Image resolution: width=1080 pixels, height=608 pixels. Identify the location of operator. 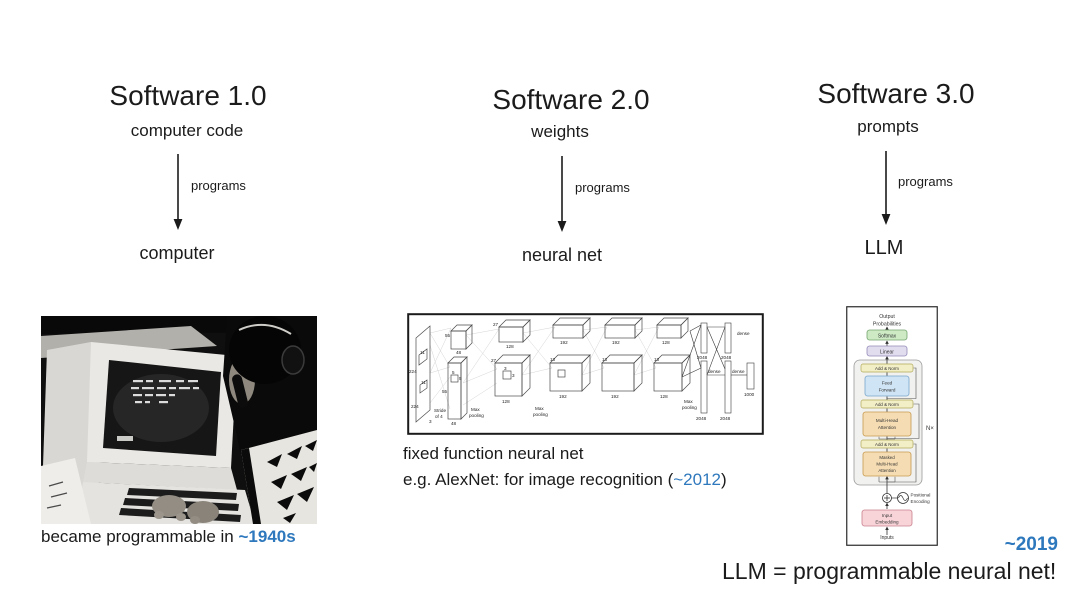
(234, 420).